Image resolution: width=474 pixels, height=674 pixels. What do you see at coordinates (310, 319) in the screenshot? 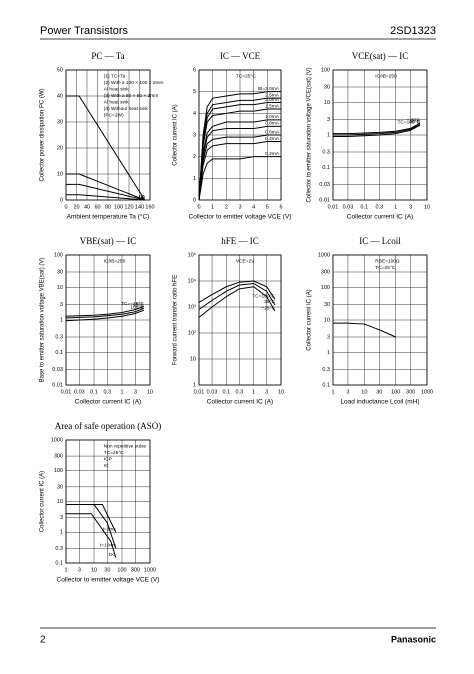
I see `y-axis-label: Collector current IC (A)` at bounding box center [310, 319].